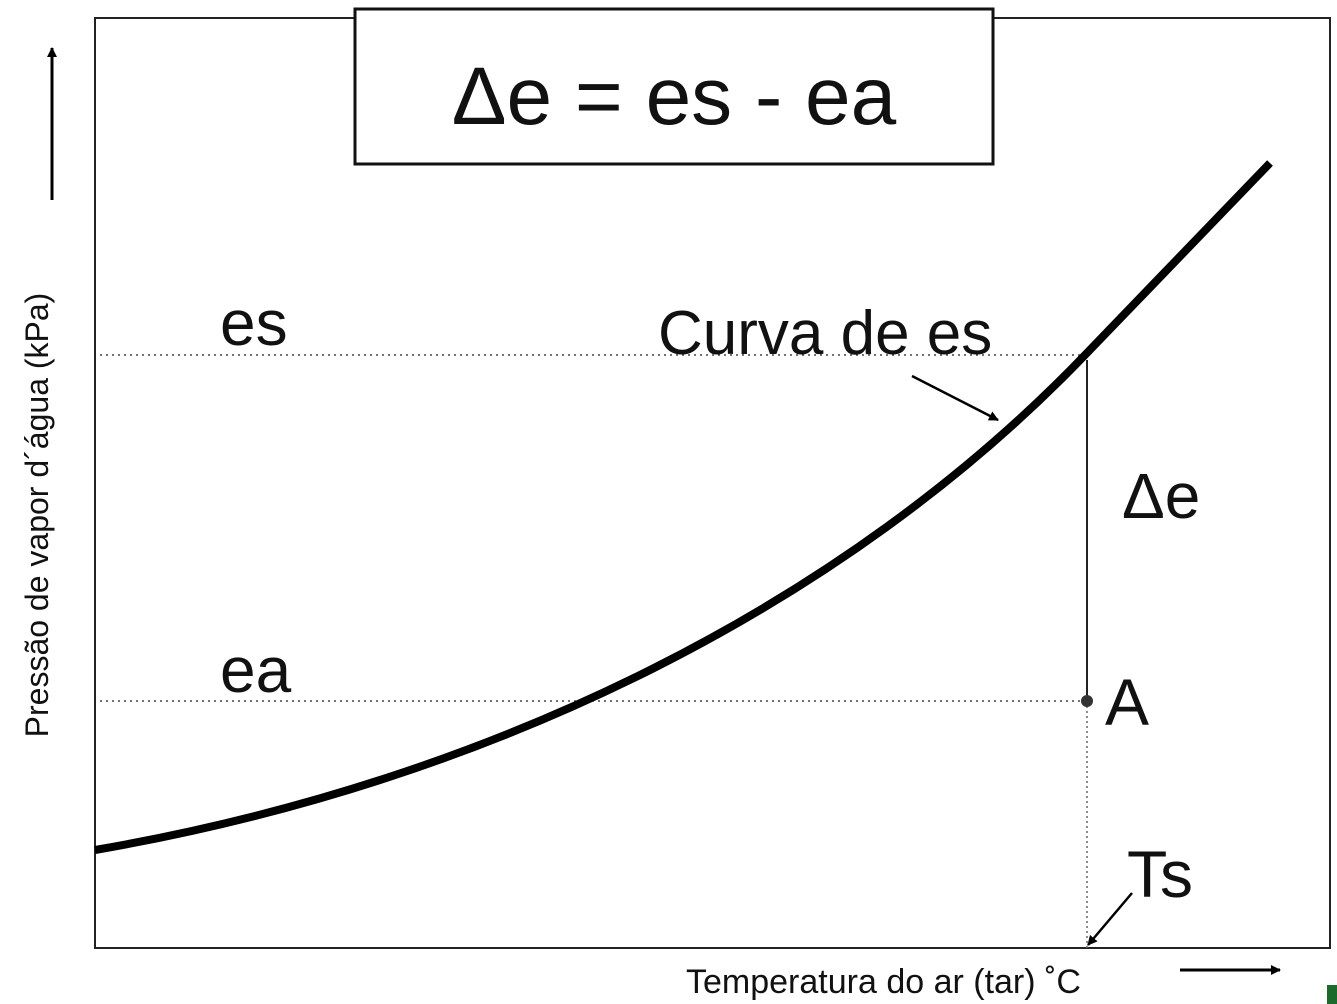 Image resolution: width=1337 pixels, height=1004 pixels. Describe the element at coordinates (825, 333) in the screenshot. I see `curve-label: Curva de es` at that location.